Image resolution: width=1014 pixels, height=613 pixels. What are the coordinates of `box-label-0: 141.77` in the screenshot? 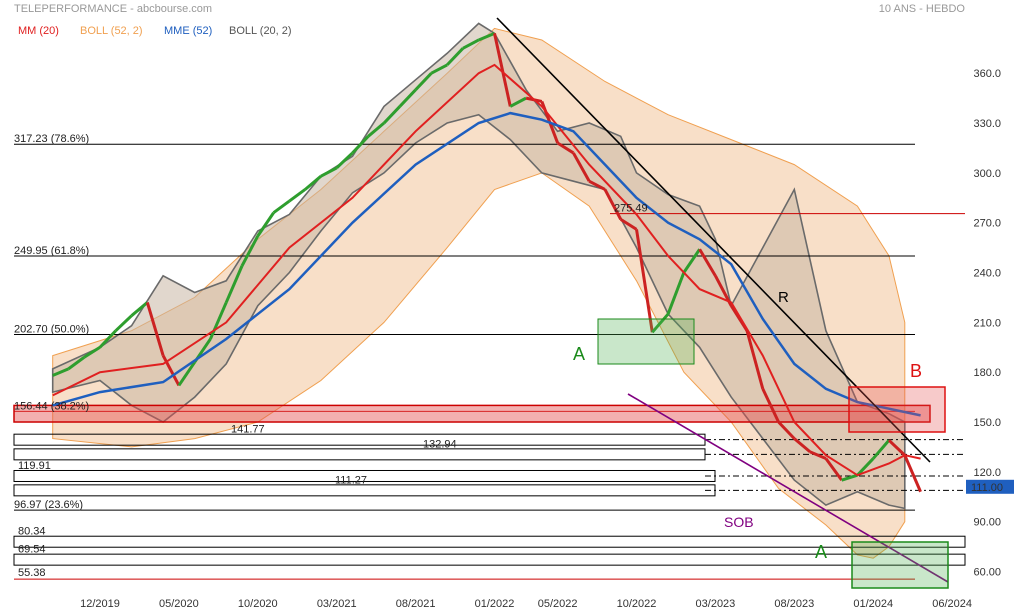 It's located at (248, 430).